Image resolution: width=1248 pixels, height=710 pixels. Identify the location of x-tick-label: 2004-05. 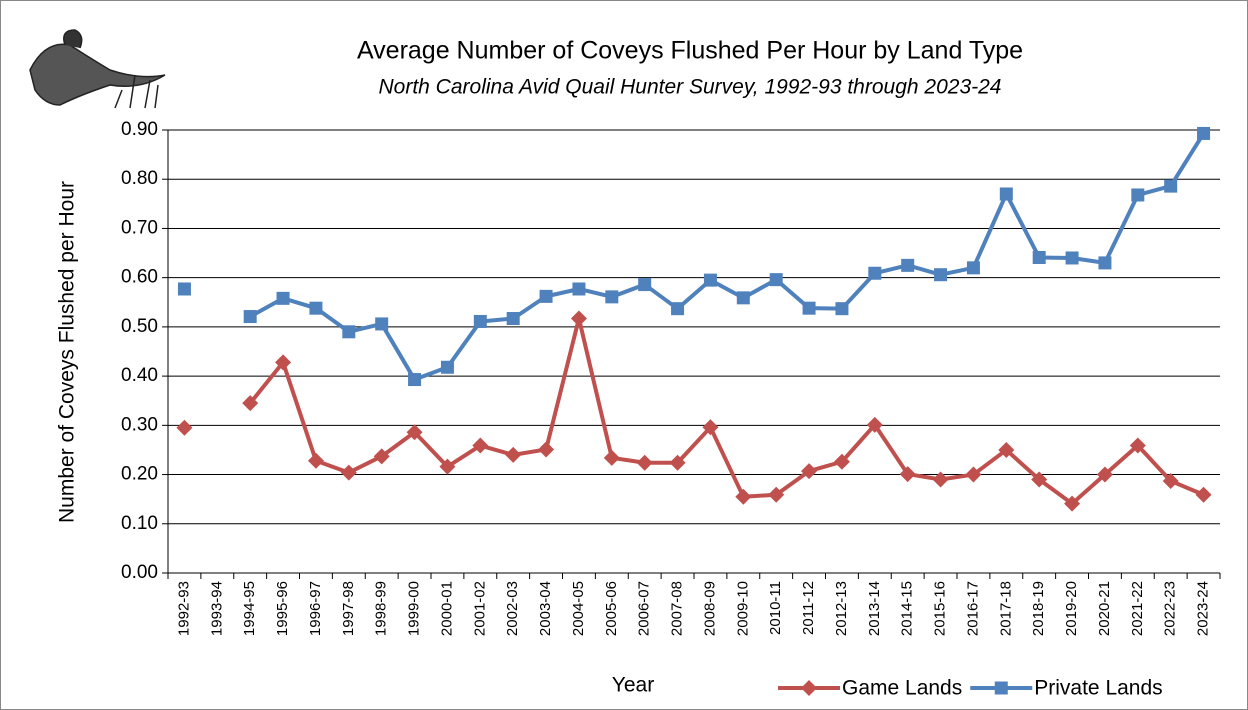
(578, 608).